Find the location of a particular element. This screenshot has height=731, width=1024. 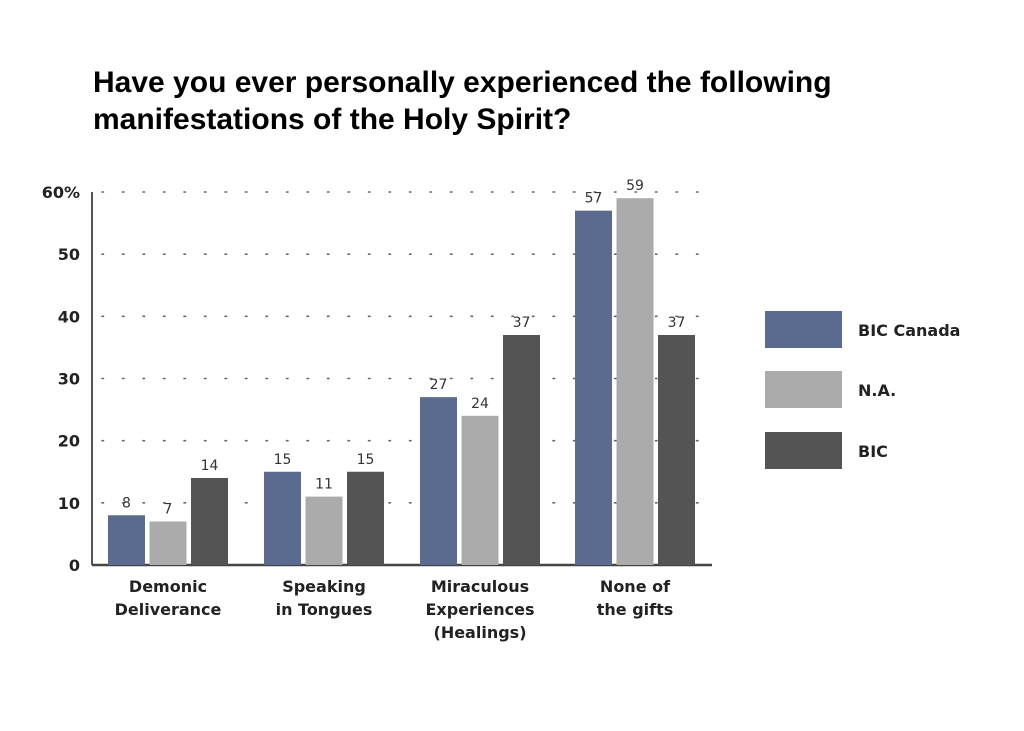

data-label: 8 is located at coordinates (126, 503).